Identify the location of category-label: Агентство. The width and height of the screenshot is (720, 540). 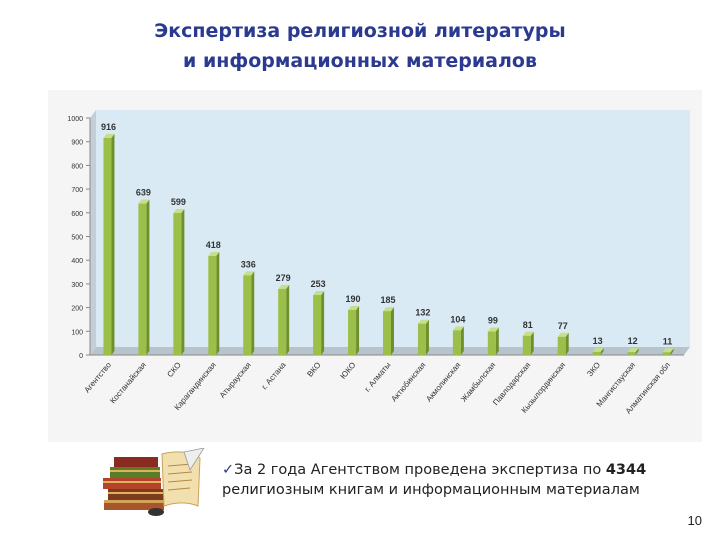
(97, 377).